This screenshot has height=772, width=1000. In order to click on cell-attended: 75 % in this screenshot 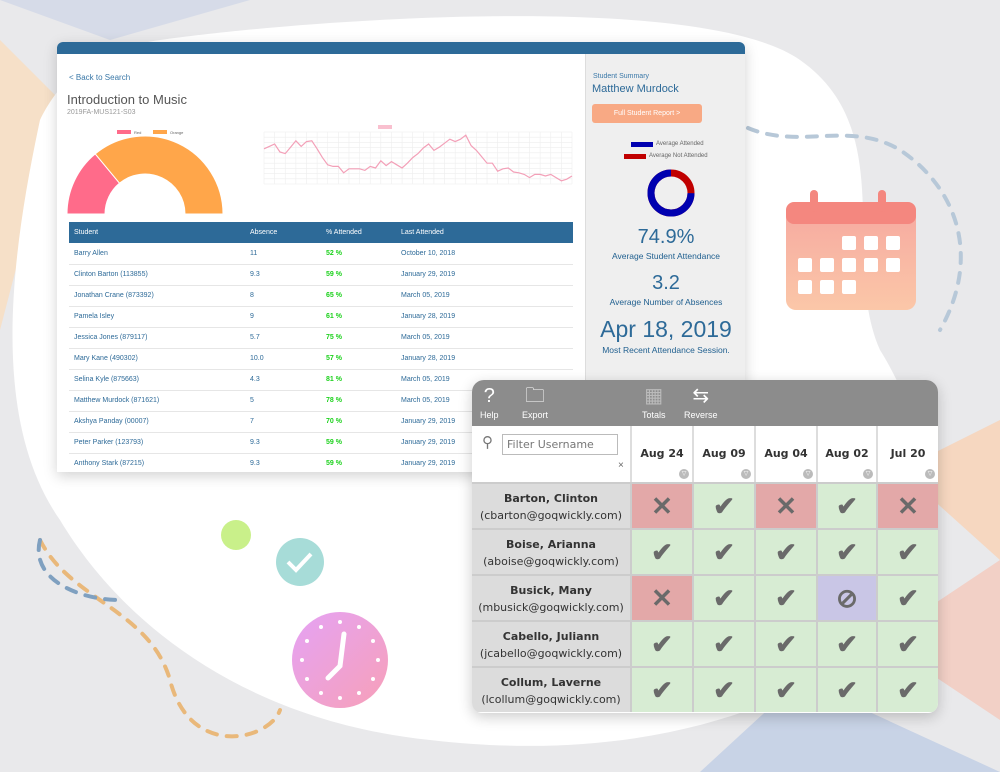, I will do `click(358, 338)`.